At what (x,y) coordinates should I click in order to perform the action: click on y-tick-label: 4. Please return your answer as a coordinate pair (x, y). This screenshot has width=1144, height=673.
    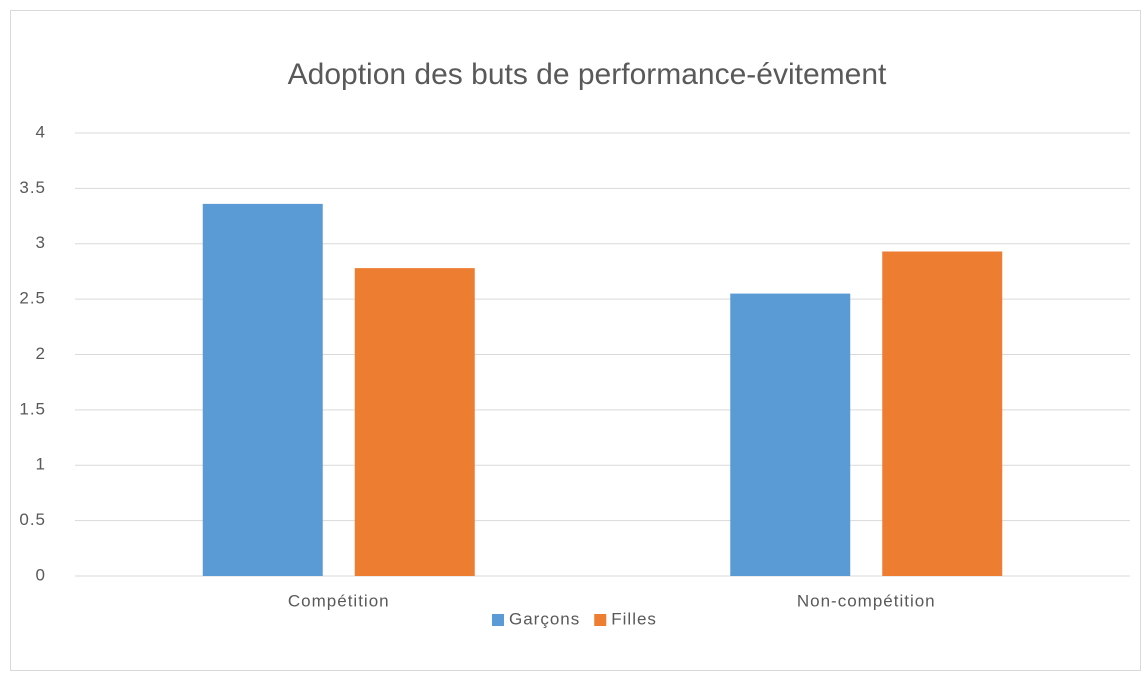
    Looking at the image, I should click on (41, 131).